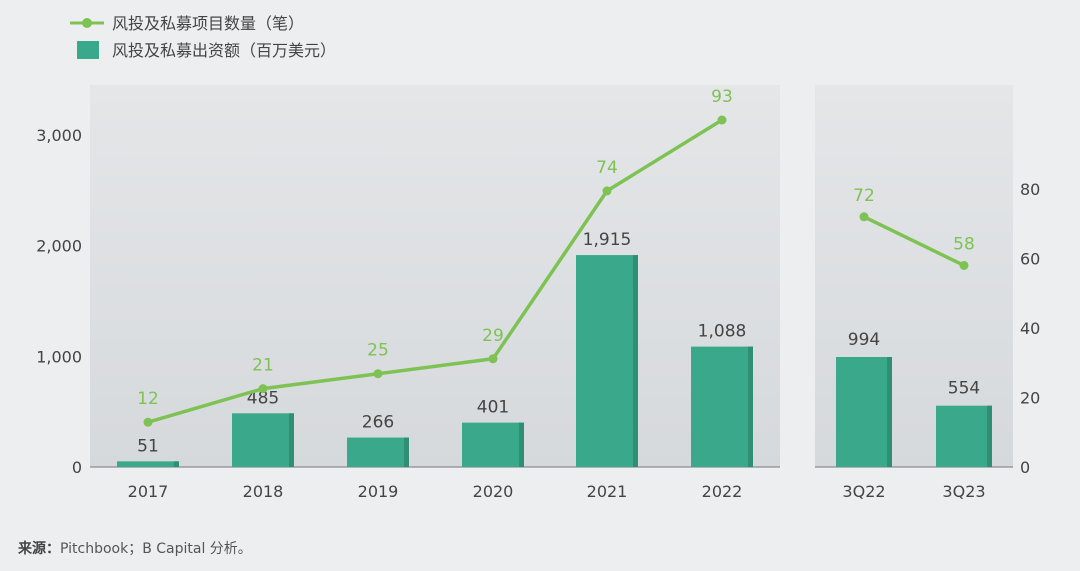 This screenshot has height=571, width=1080. I want to click on y-tick-label: 1,000, so click(59, 356).